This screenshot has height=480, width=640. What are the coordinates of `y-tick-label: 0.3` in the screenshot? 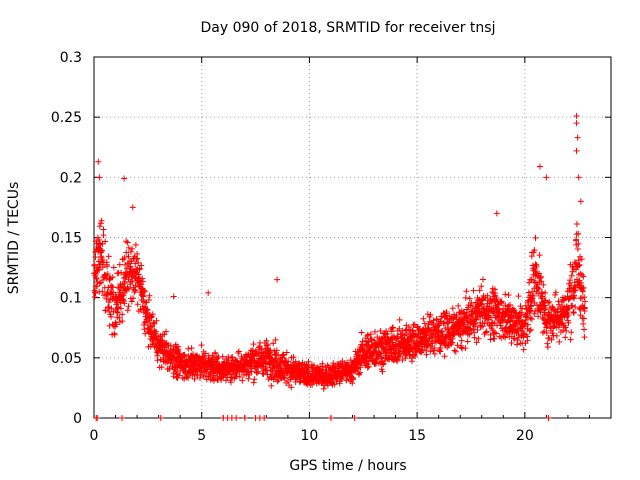 It's located at (71, 58).